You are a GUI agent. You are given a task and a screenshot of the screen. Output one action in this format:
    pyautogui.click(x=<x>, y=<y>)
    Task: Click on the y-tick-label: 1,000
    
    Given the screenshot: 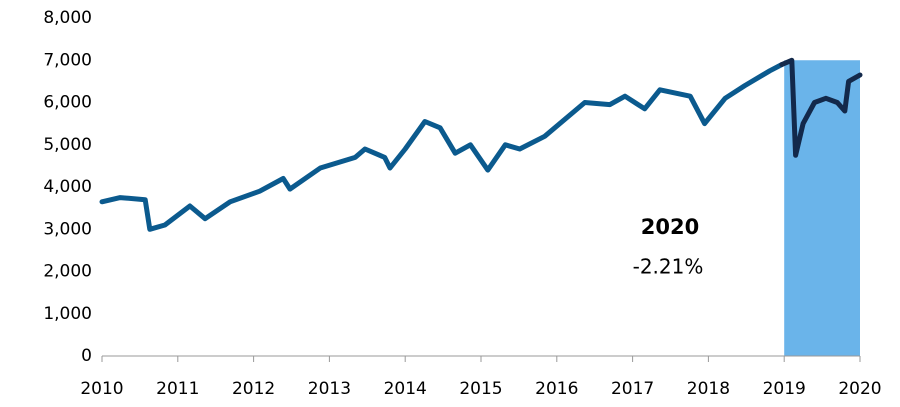 What is the action you would take?
    pyautogui.click(x=67, y=314)
    